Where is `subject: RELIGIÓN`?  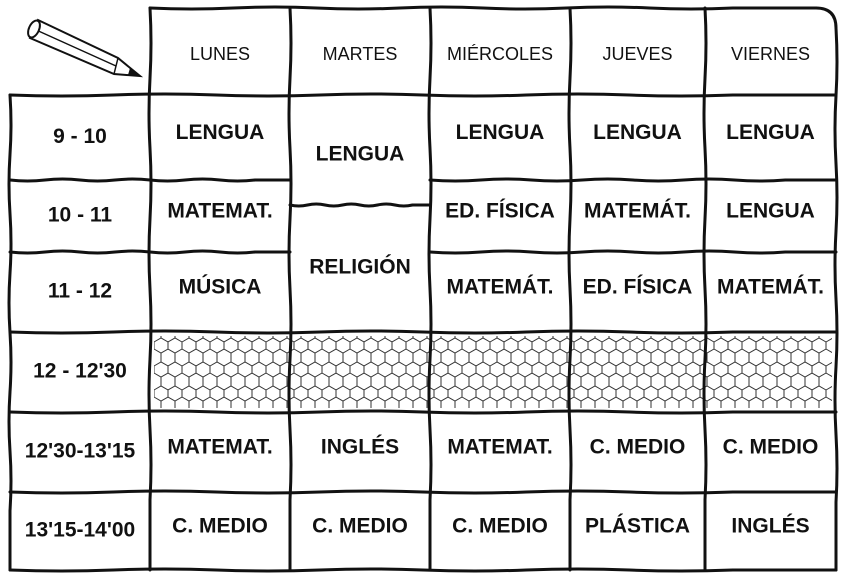
subject: RELIGIÓN is located at coordinates (360, 267).